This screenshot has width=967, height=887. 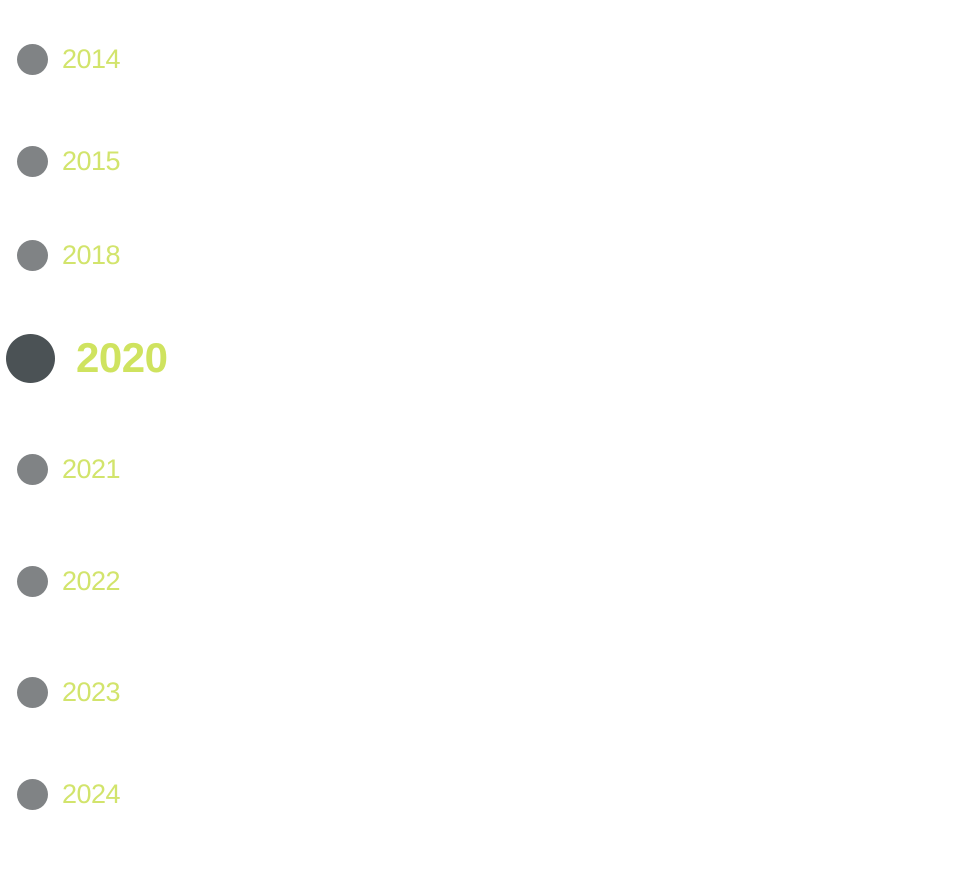 What do you see at coordinates (91, 580) in the screenshot?
I see `year-label: 2022` at bounding box center [91, 580].